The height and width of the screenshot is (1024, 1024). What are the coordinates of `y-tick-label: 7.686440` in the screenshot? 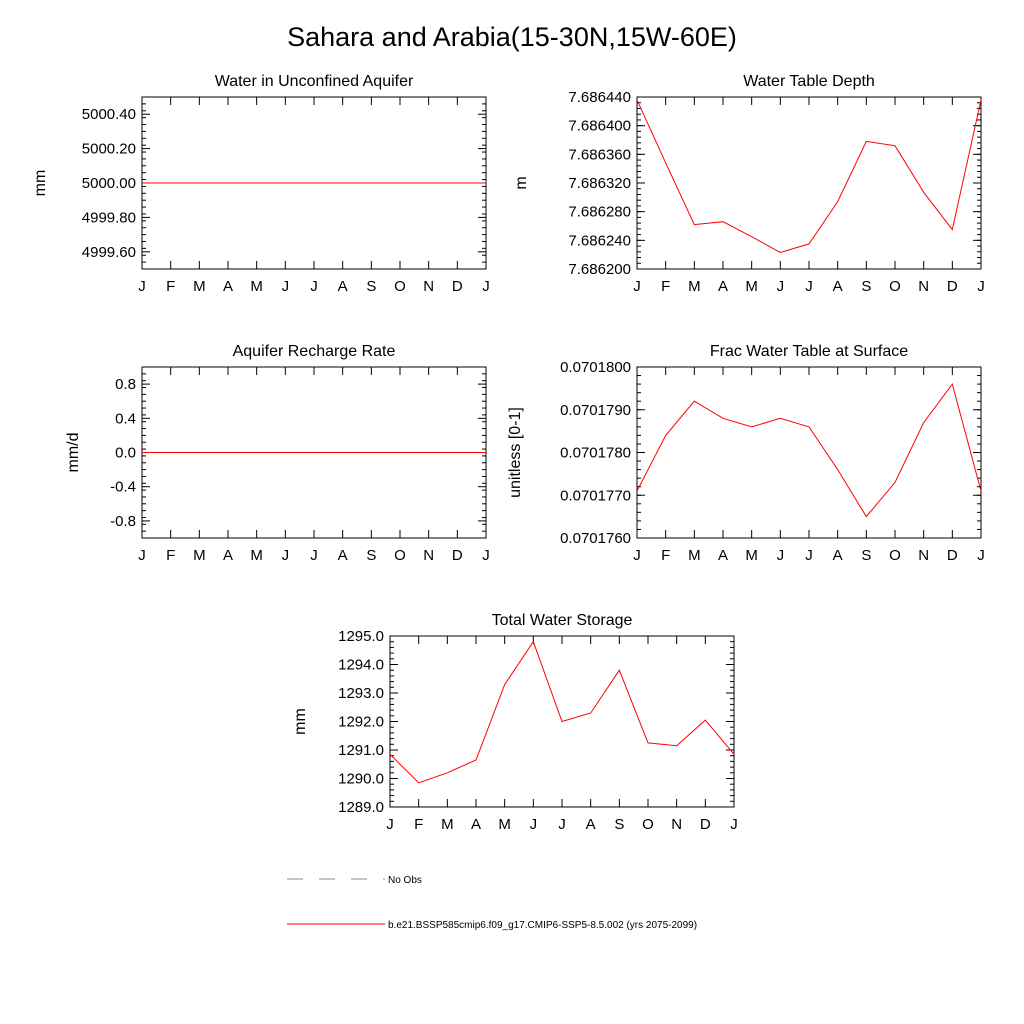 It's located at (599, 97).